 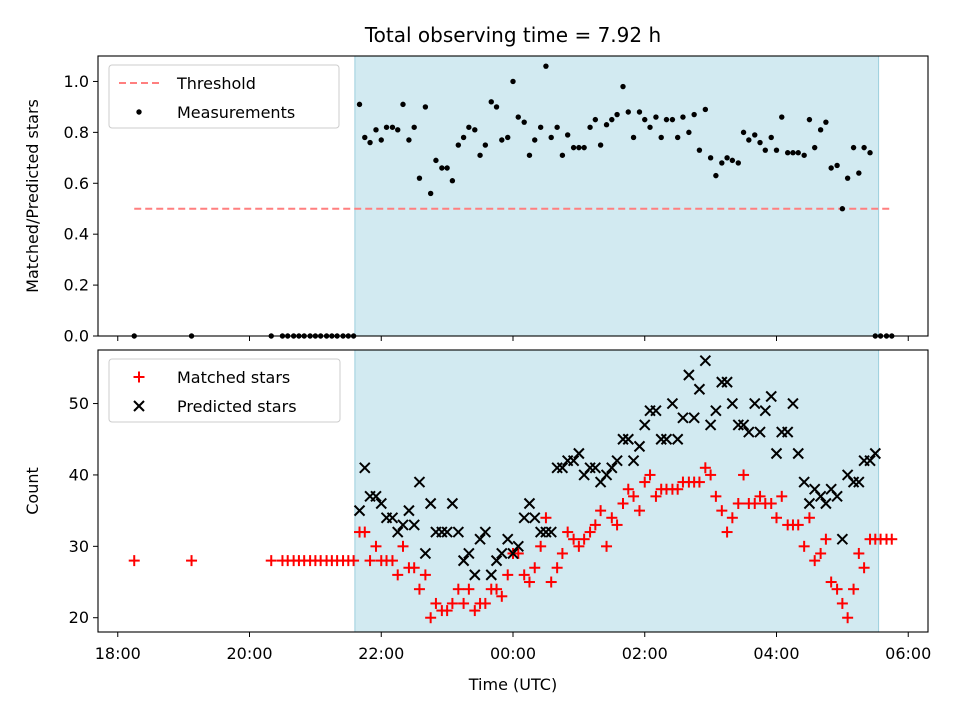 I want to click on y-tick-label: 0.8, so click(x=76, y=132).